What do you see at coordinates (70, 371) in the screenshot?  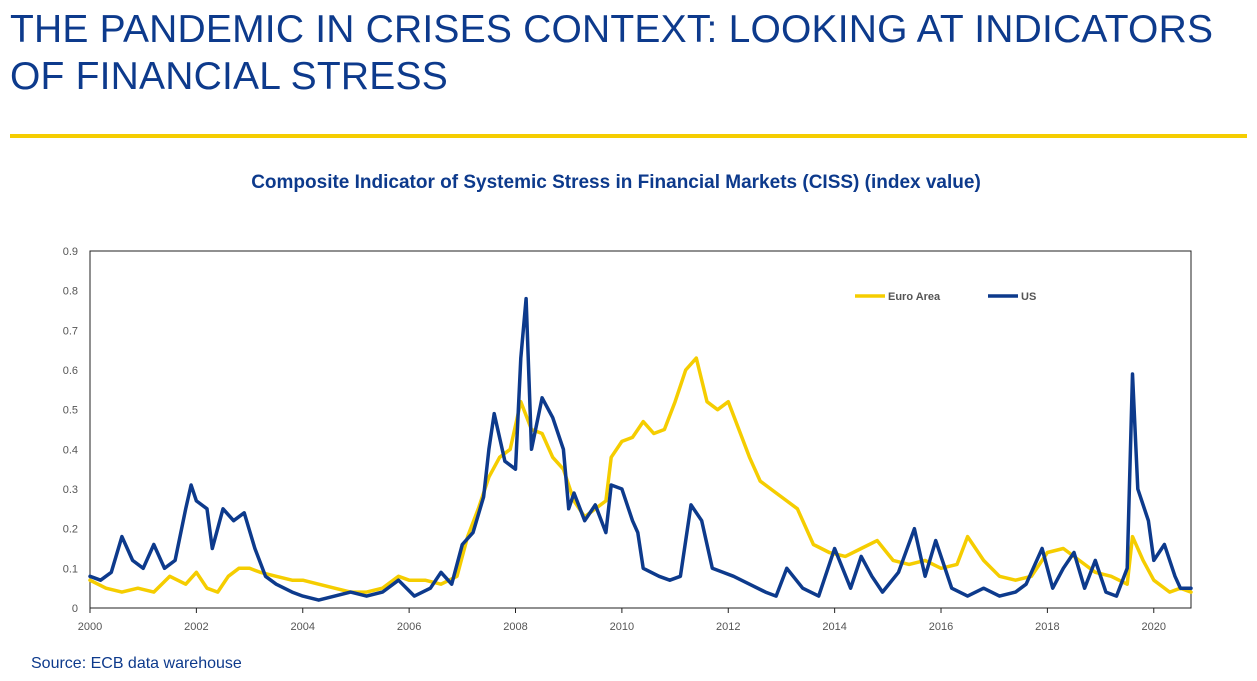 I see `y-tick-label: 0.6` at bounding box center [70, 371].